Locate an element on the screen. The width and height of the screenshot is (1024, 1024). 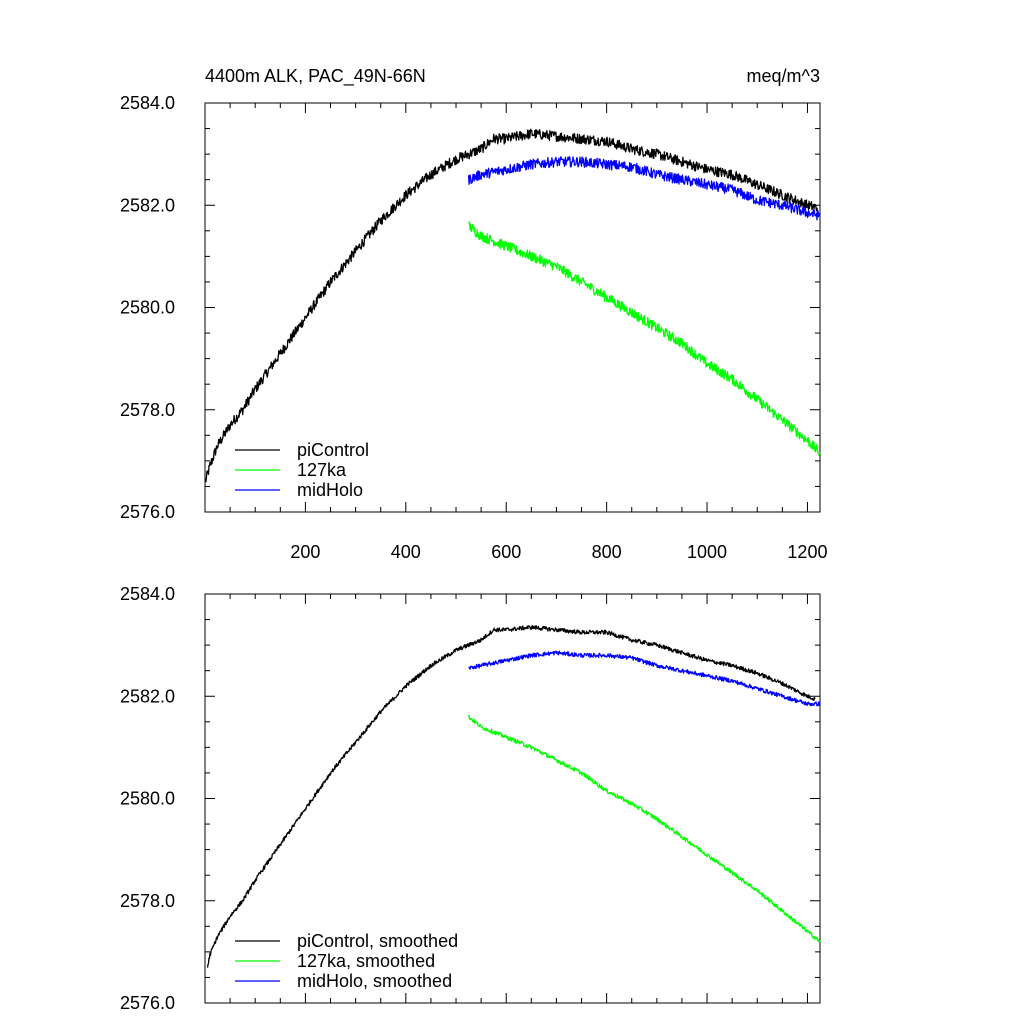
legend-label: 127ka is located at coordinates (322, 470).